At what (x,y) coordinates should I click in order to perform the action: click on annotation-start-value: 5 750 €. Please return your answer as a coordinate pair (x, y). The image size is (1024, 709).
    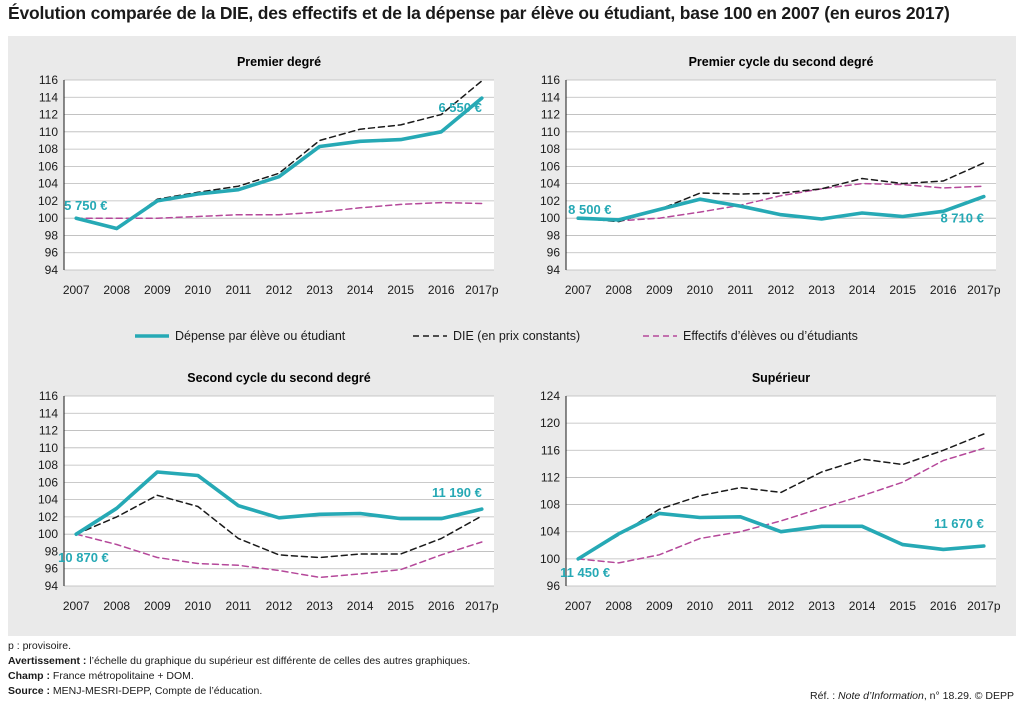
    Looking at the image, I should click on (85, 205).